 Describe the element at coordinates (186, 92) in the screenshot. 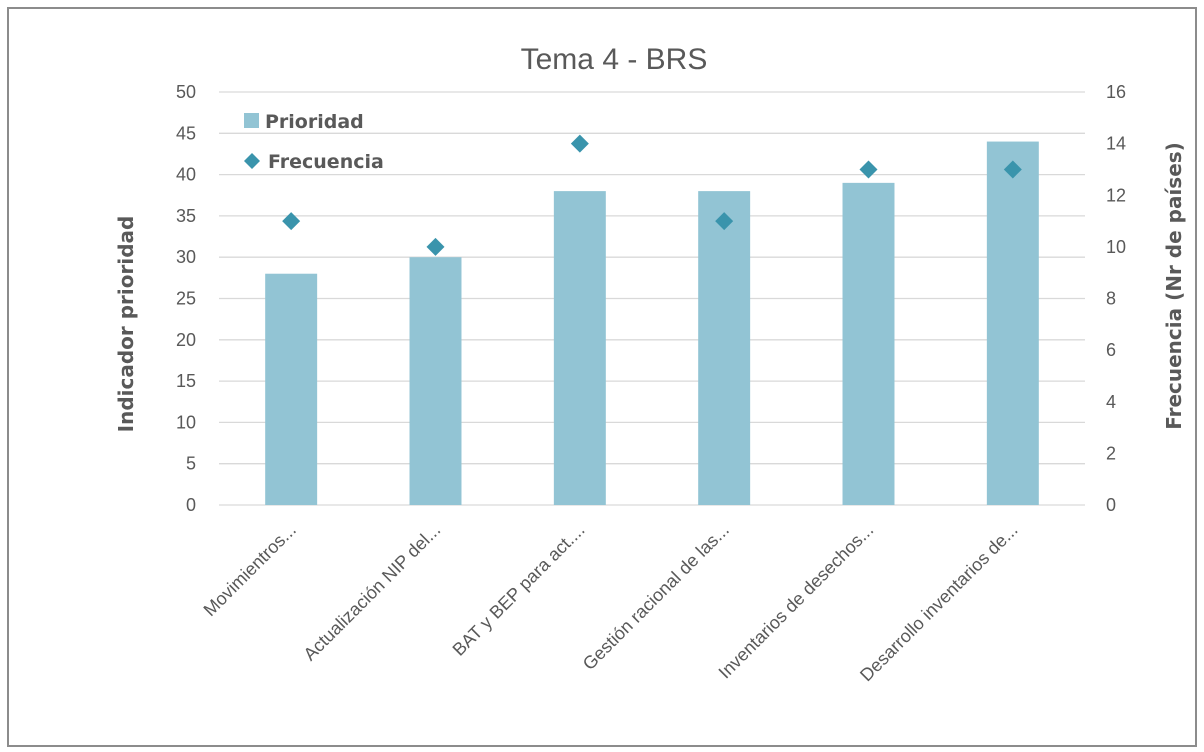

I see `left-tick-label: 50` at that location.